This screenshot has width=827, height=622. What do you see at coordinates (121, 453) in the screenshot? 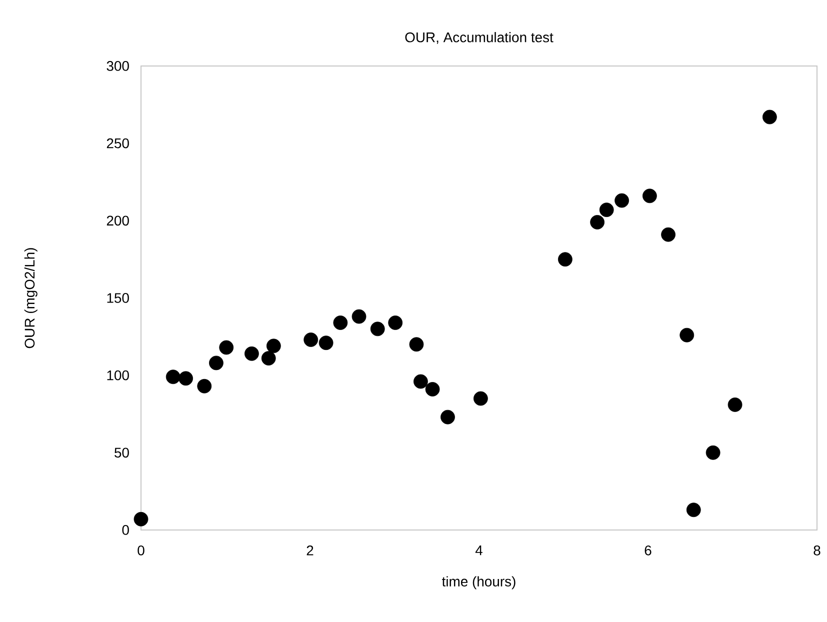
I see `y-tick-label: 50` at bounding box center [121, 453].